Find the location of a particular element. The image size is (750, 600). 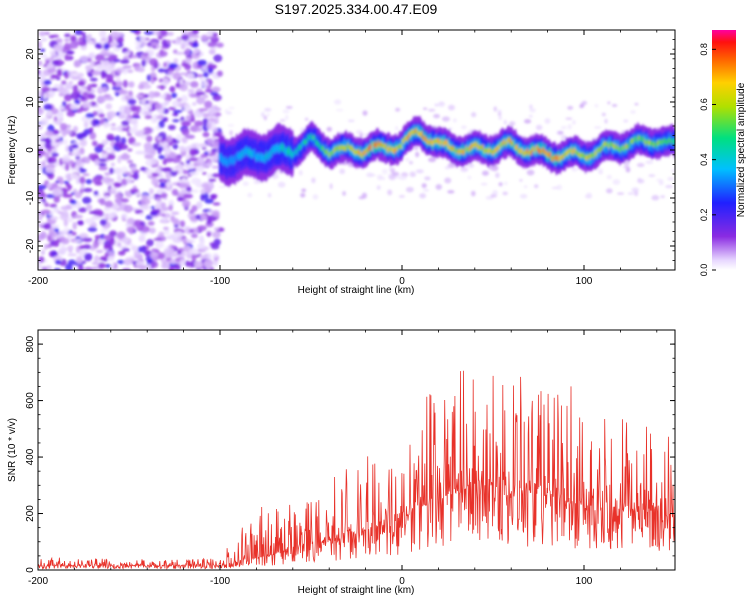

snr-y-axis-label: SNR (10 * v/v) is located at coordinates (12, 450).